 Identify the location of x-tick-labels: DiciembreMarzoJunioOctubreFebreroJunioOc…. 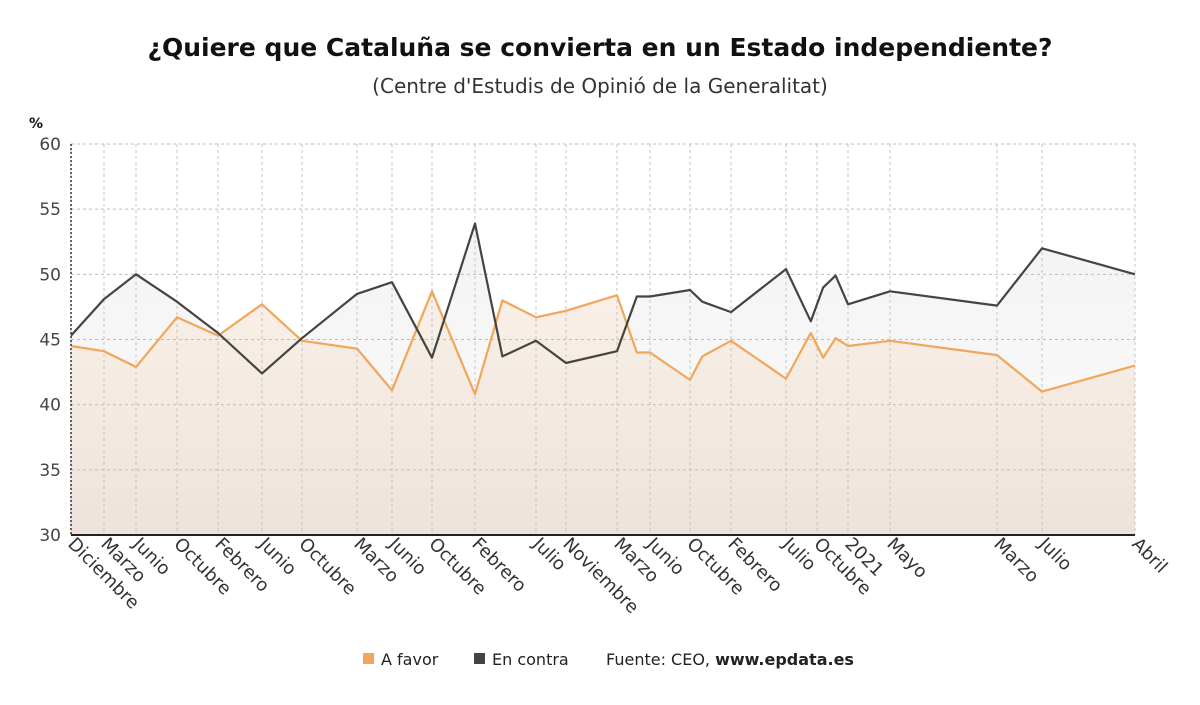
(617, 575).